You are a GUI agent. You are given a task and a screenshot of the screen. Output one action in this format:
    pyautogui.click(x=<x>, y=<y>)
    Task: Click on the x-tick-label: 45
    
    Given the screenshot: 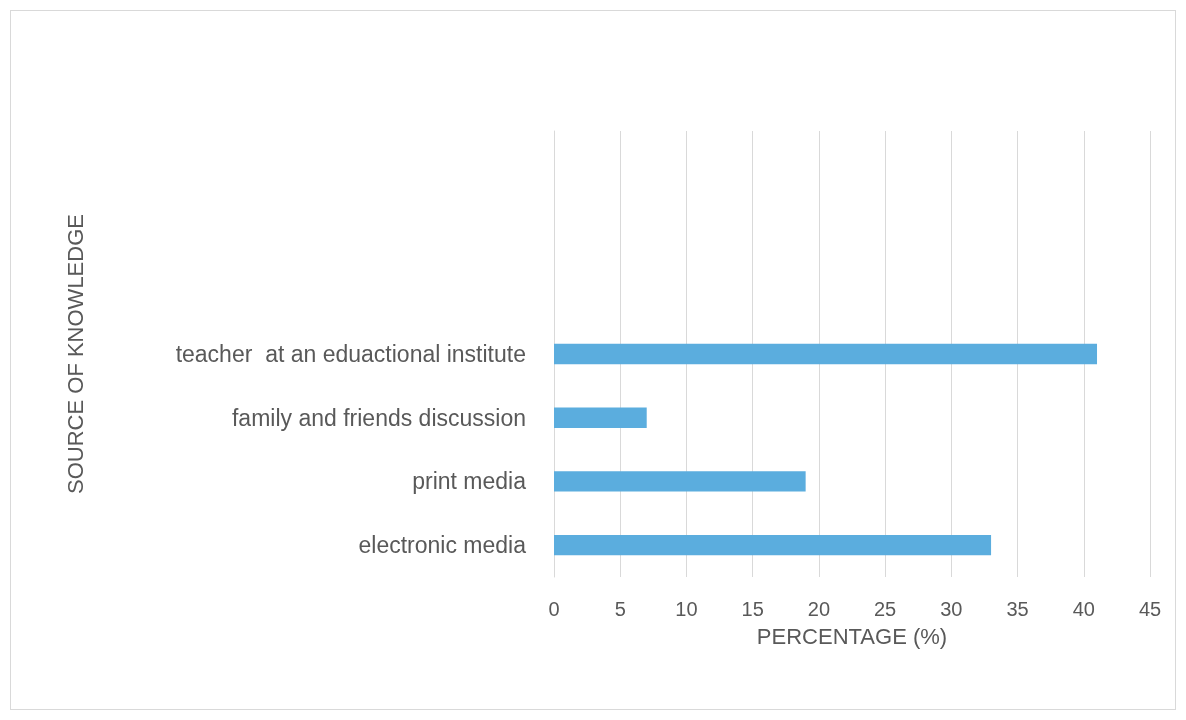 What is the action you would take?
    pyautogui.click(x=1150, y=609)
    